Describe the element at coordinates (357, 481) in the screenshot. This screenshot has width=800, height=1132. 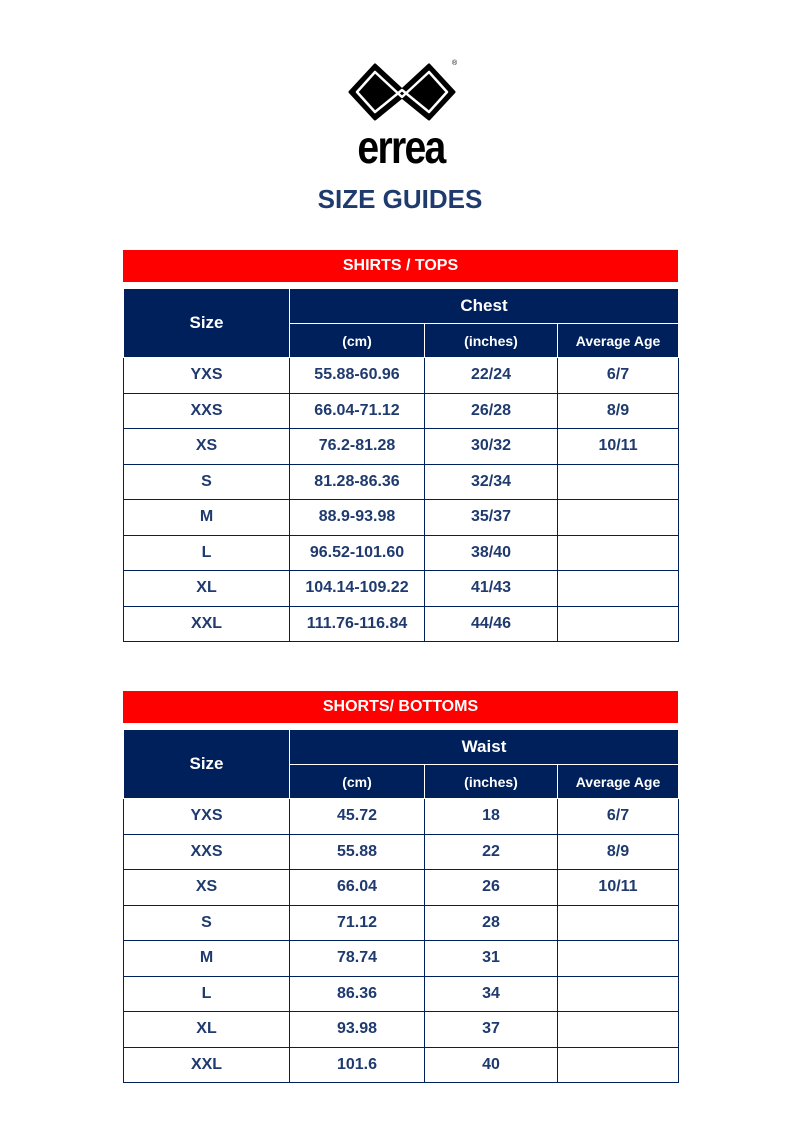
I see `table-cell: 81.28-86.36` at that location.